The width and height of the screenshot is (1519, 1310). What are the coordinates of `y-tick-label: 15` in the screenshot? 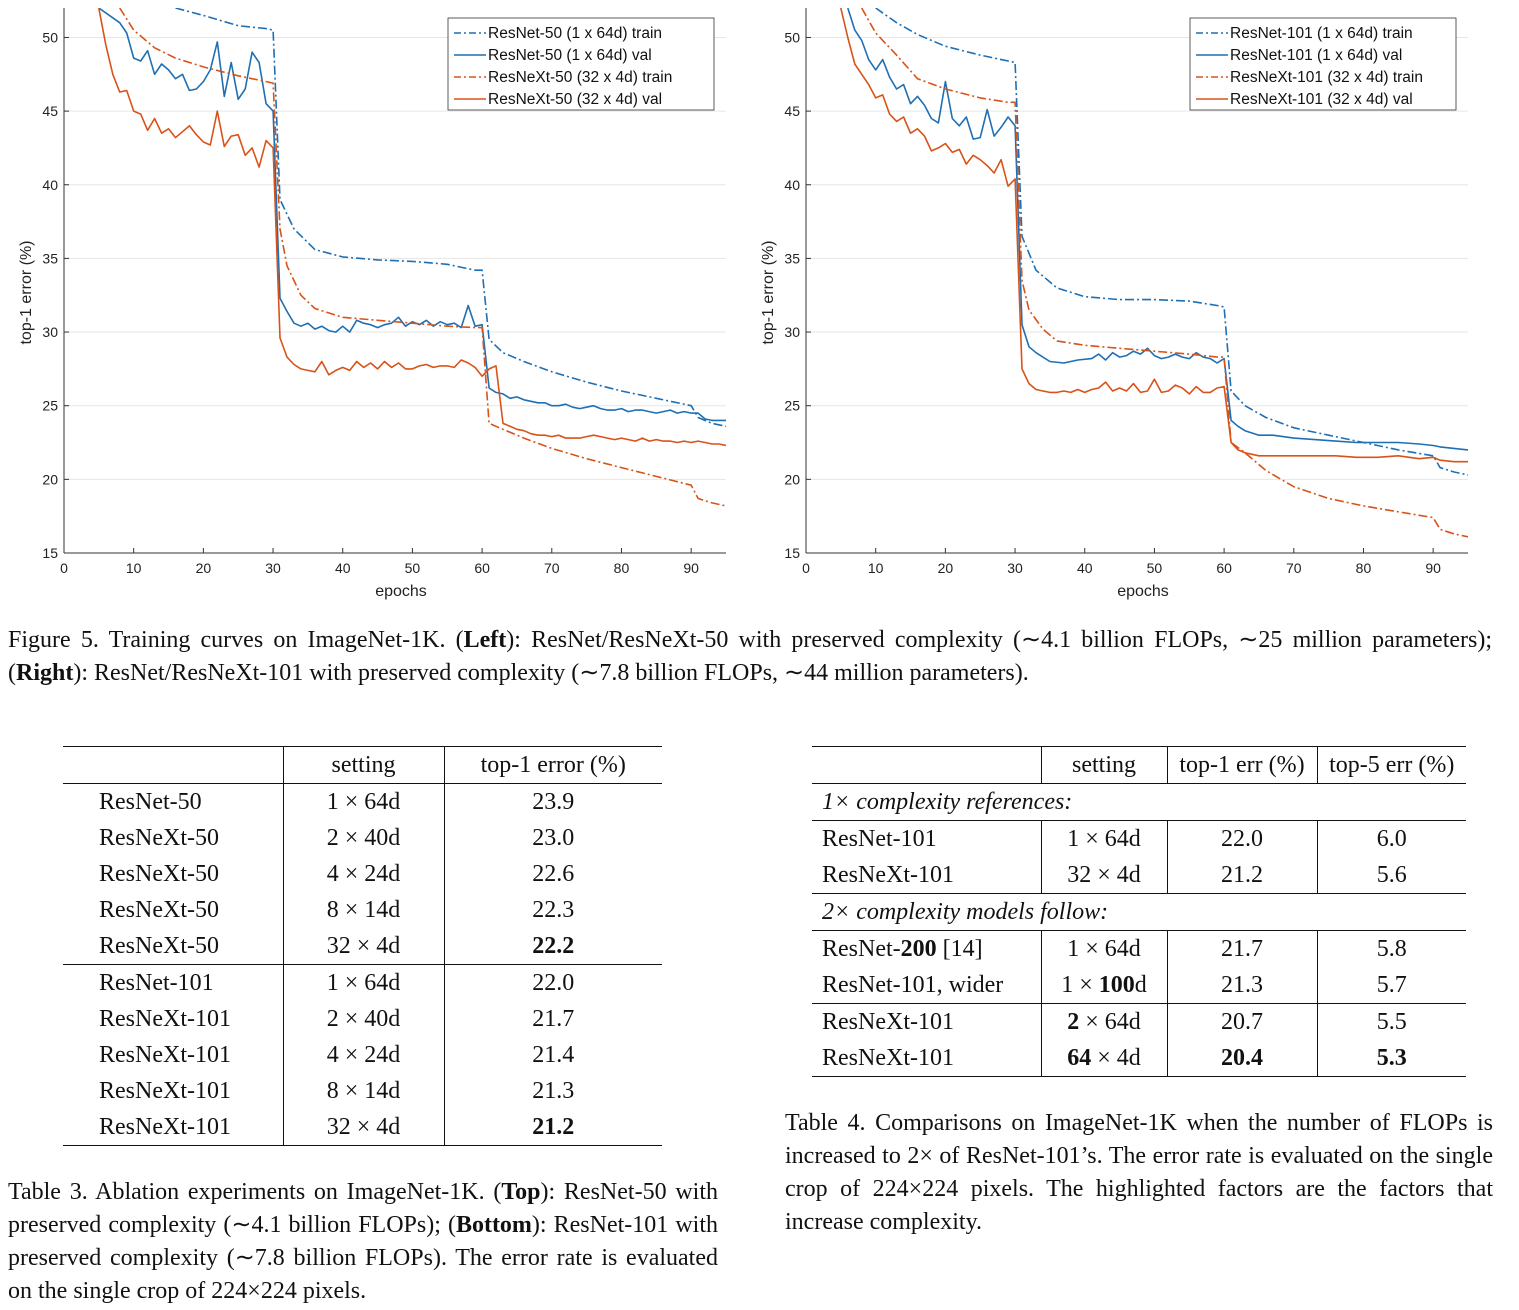 It's located at (50, 553).